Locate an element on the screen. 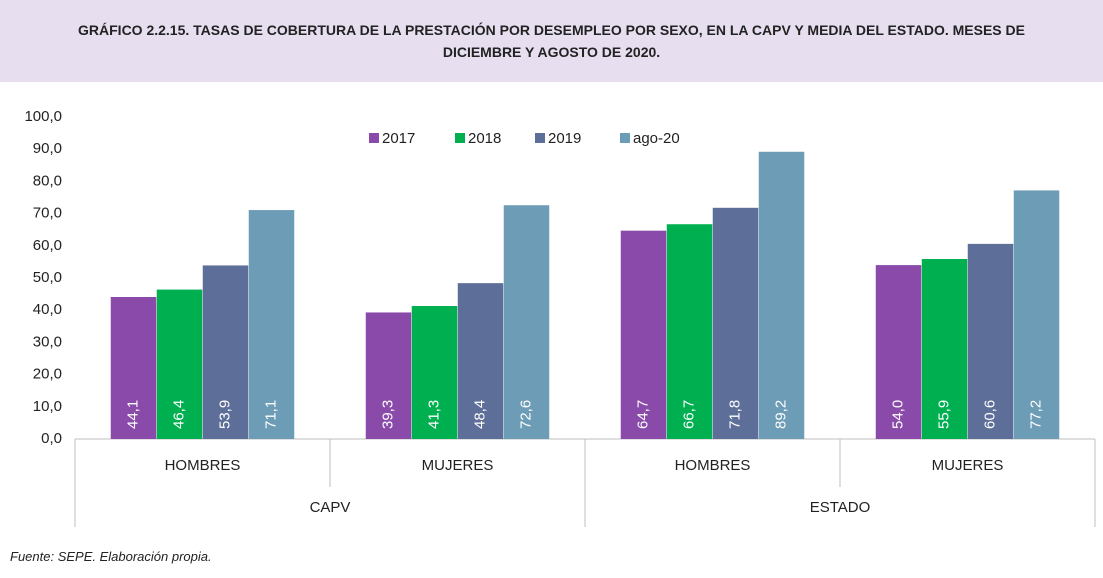  value-label: 72,6 is located at coordinates (525, 414).